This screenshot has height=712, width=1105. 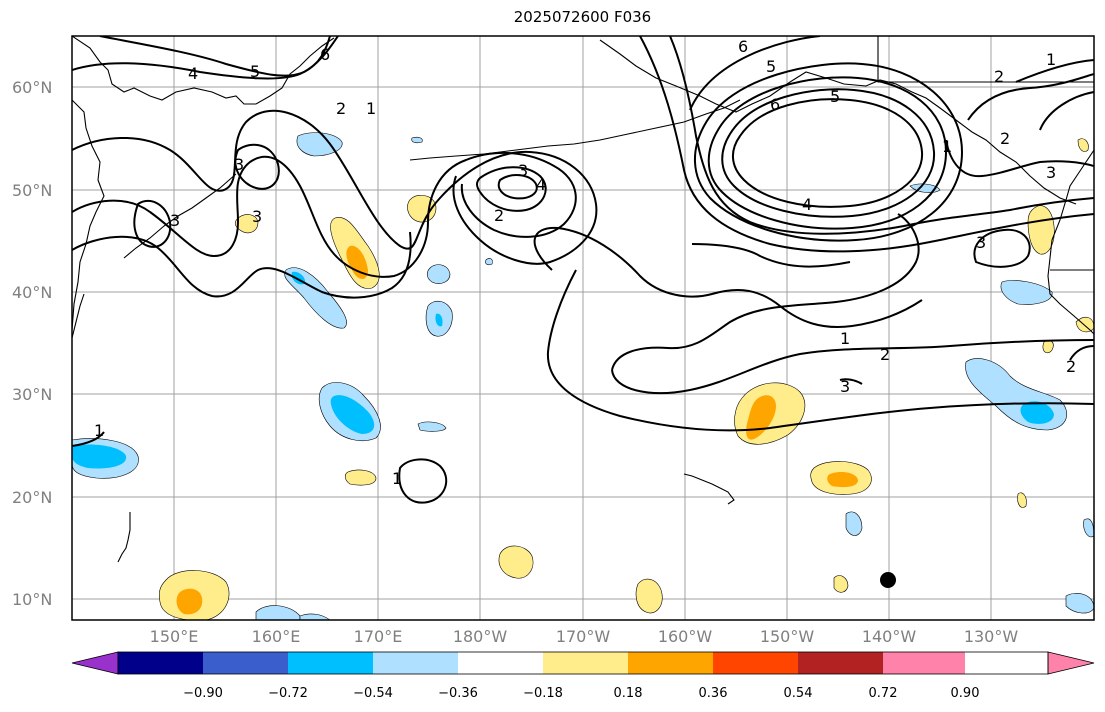 I want to click on lat-label: 50°N, so click(x=32, y=190).